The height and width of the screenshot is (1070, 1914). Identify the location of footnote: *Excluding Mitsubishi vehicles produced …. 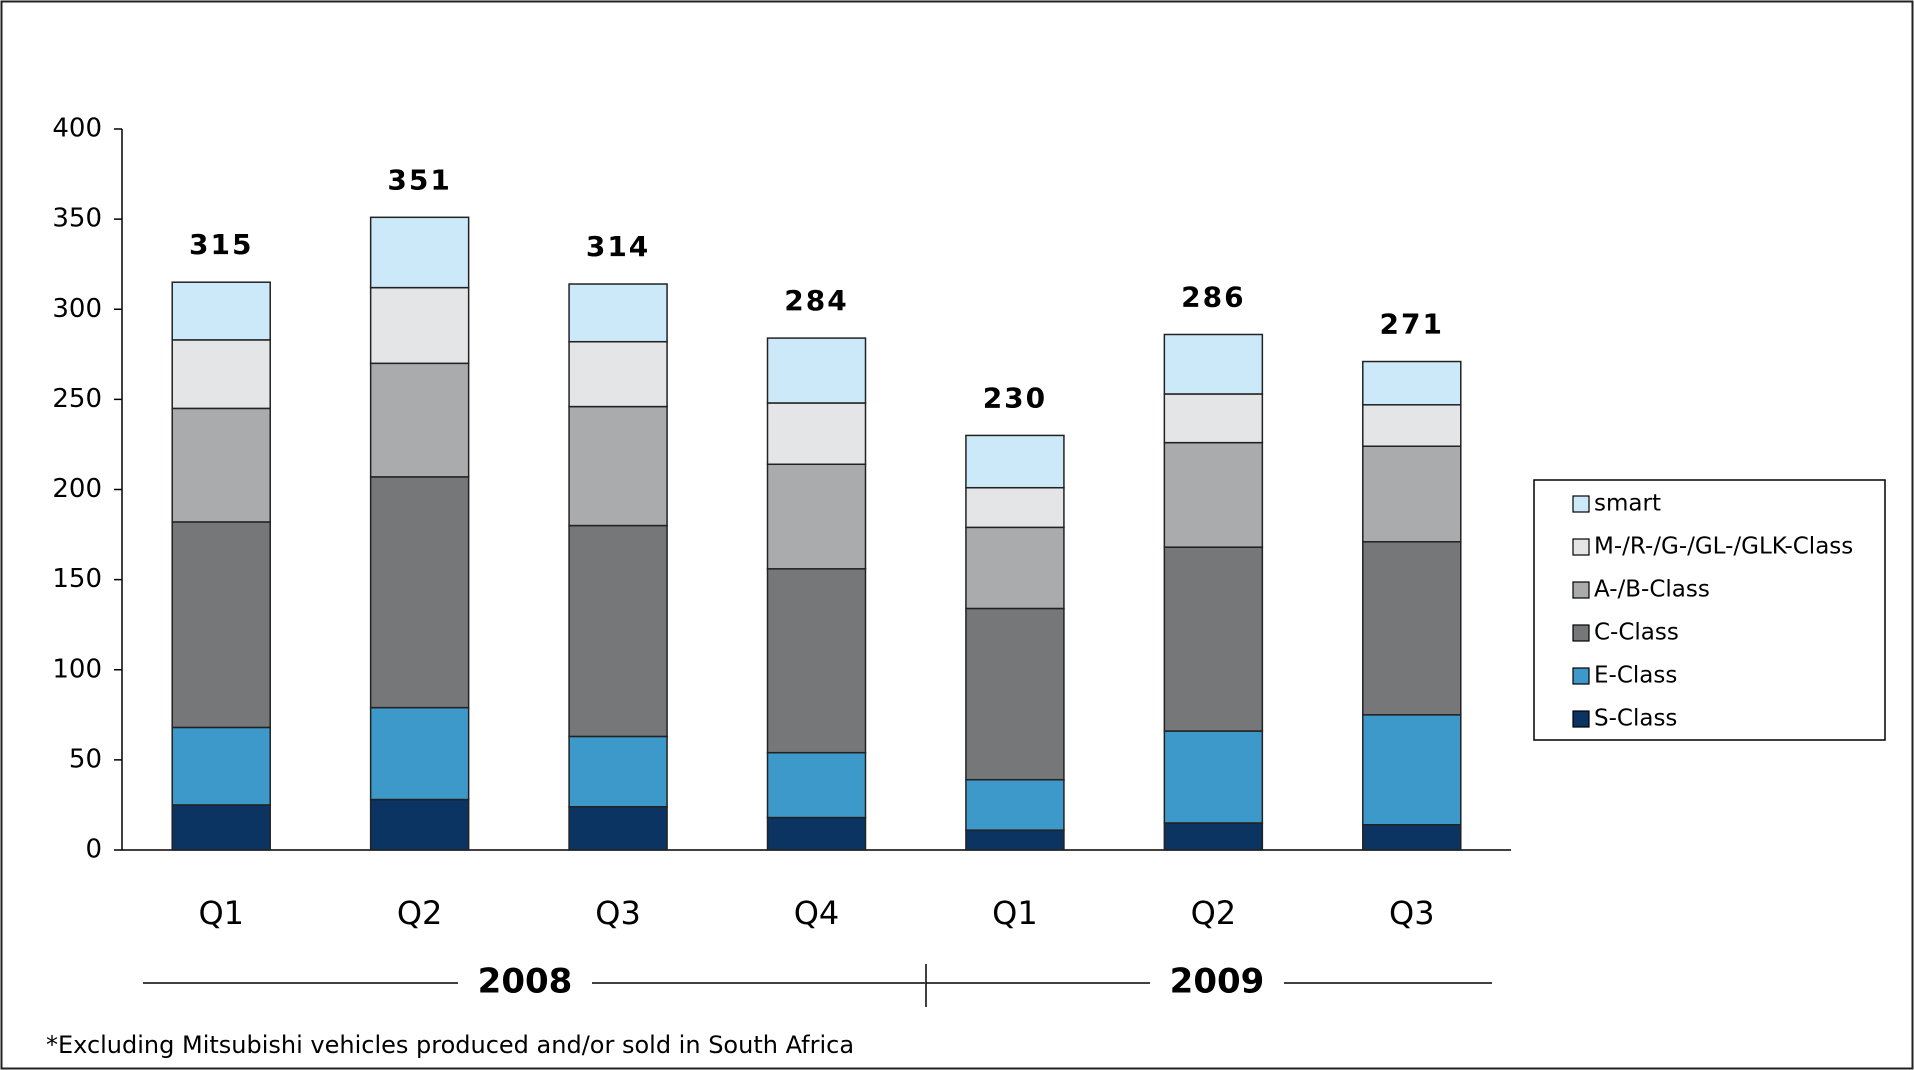
(450, 1045).